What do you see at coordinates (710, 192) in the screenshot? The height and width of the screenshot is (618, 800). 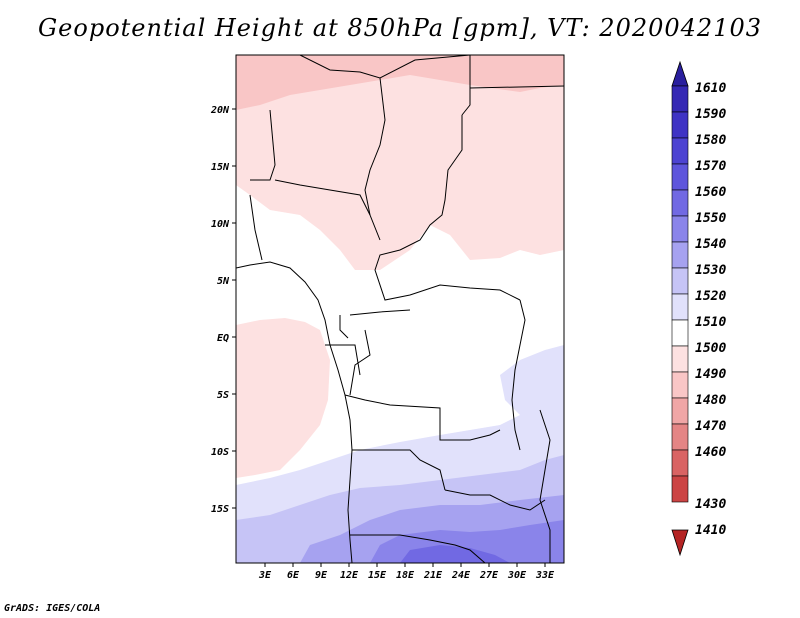 I see `colorbar-label: 1560` at bounding box center [710, 192].